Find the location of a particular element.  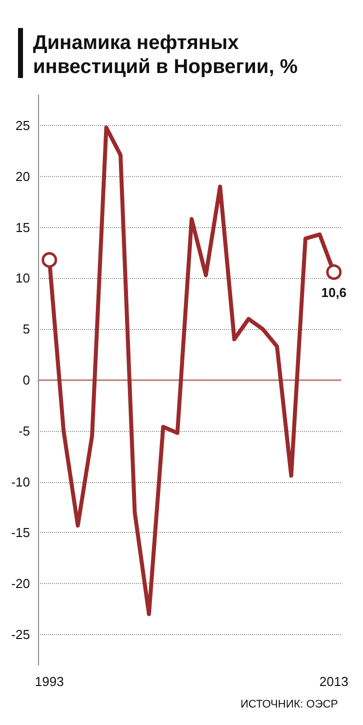

y-tick-label: 15 is located at coordinates (23, 227).